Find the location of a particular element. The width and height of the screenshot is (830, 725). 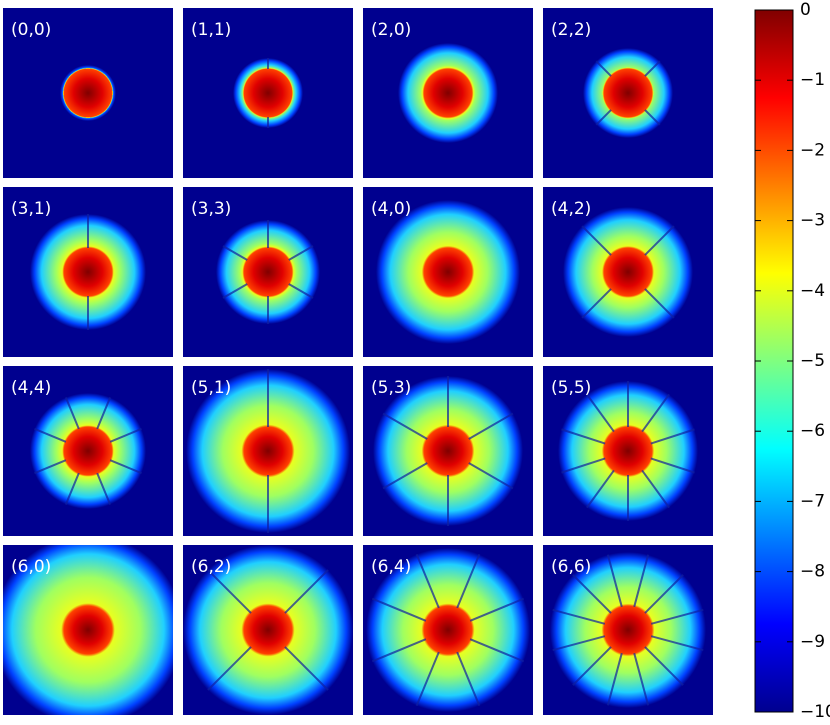

panel: (3,3) is located at coordinates (268, 272).